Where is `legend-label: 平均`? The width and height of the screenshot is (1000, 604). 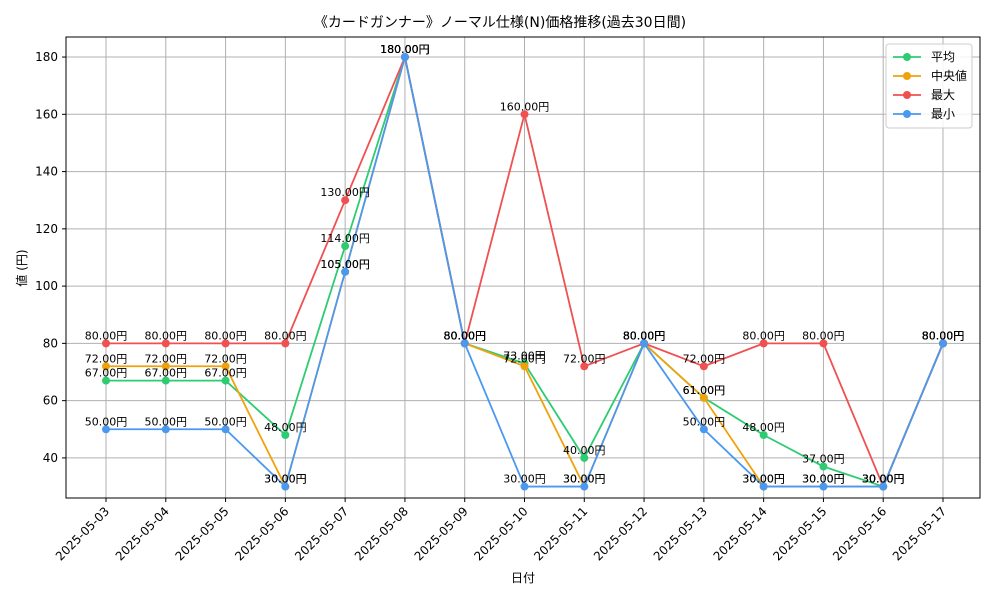
legend-label: 平均 is located at coordinates (943, 57).